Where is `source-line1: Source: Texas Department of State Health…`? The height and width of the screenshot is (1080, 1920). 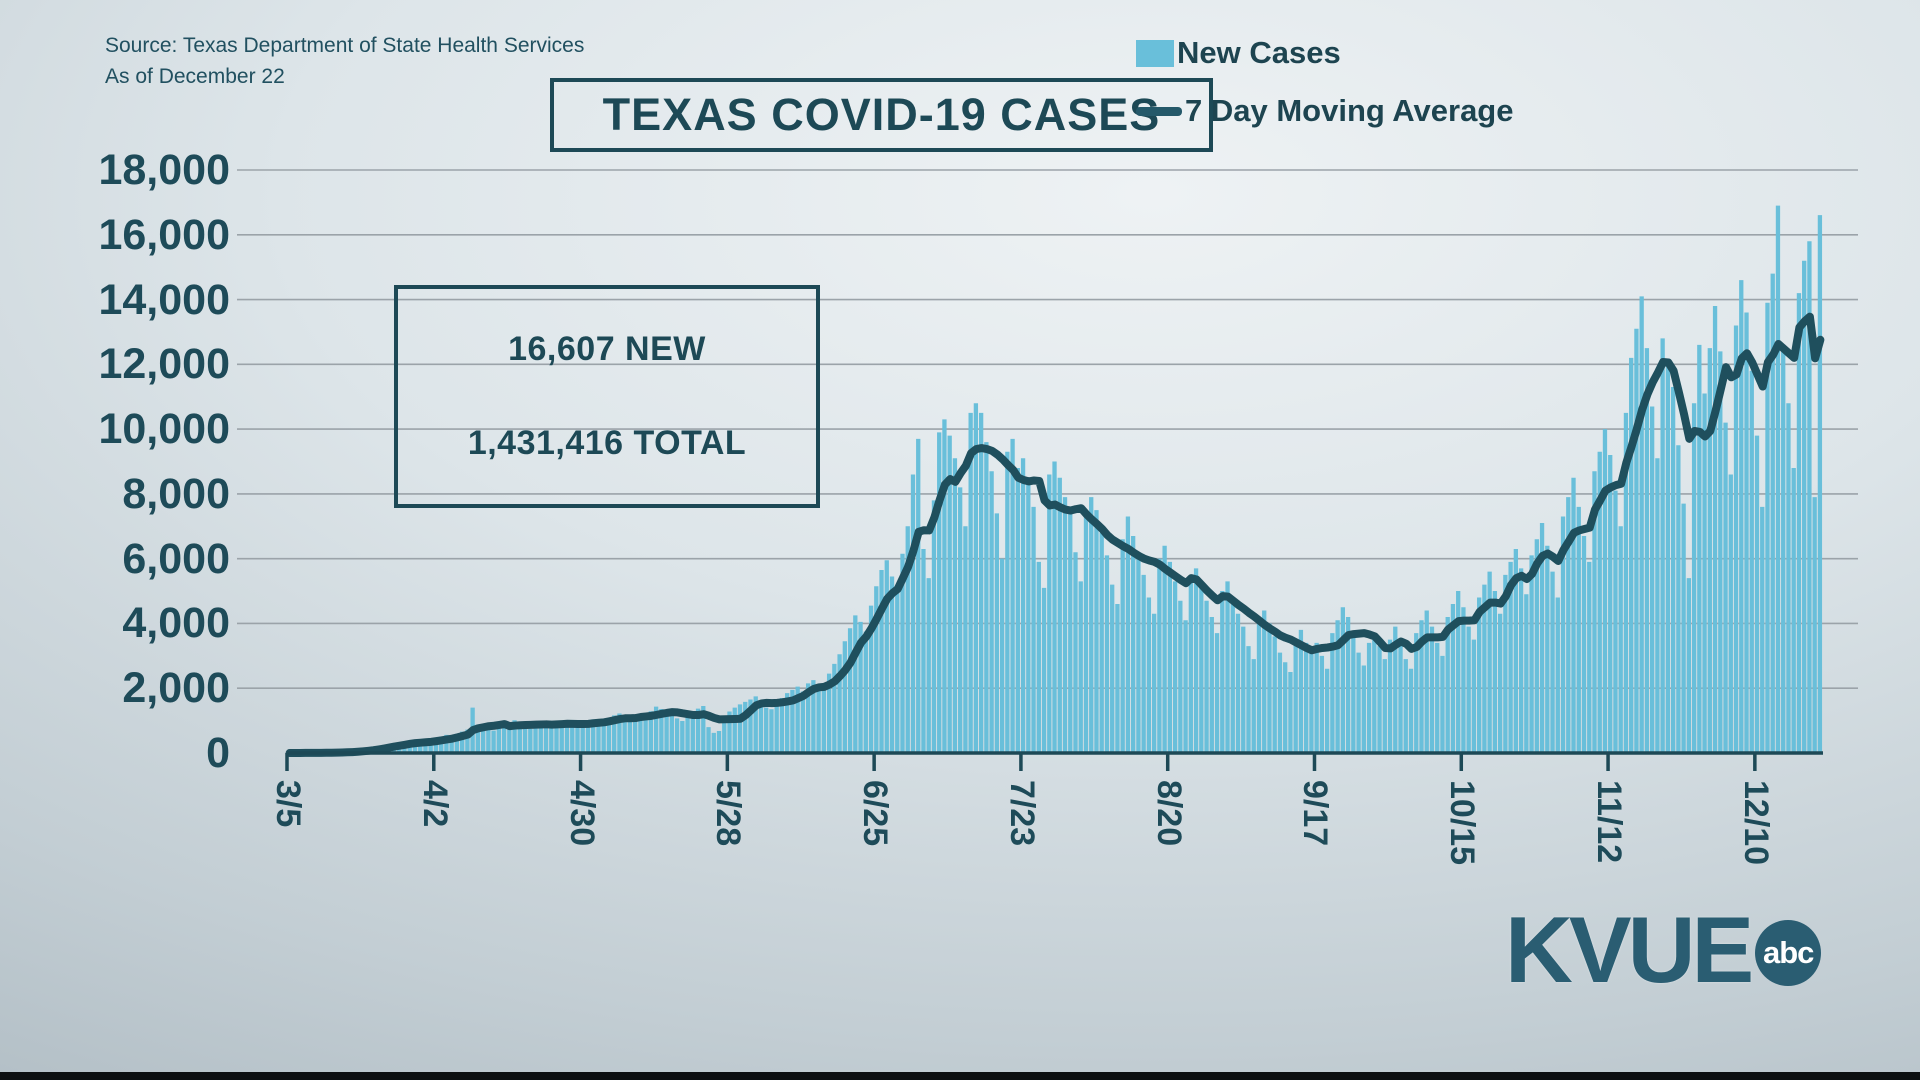 source-line1: Source: Texas Department of State Health… is located at coordinates (345, 45).